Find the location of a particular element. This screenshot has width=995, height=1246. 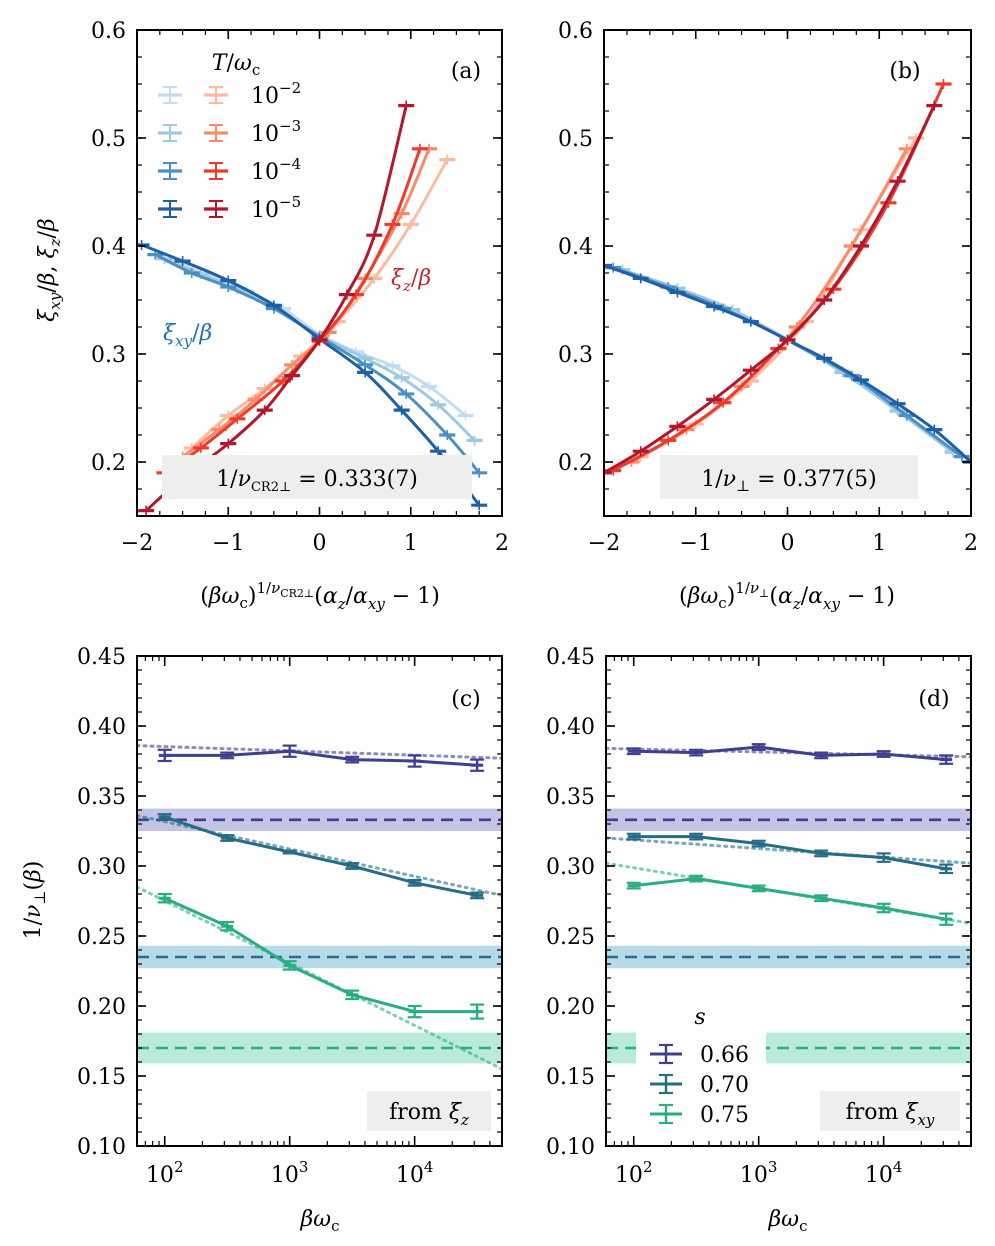

legend-label-T: 10−2 is located at coordinates (276, 94).